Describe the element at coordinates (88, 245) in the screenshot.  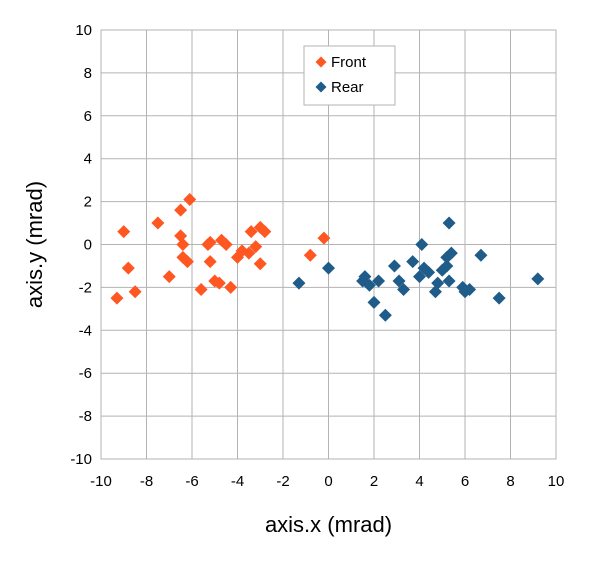
I see `y-tick-label: 0` at that location.